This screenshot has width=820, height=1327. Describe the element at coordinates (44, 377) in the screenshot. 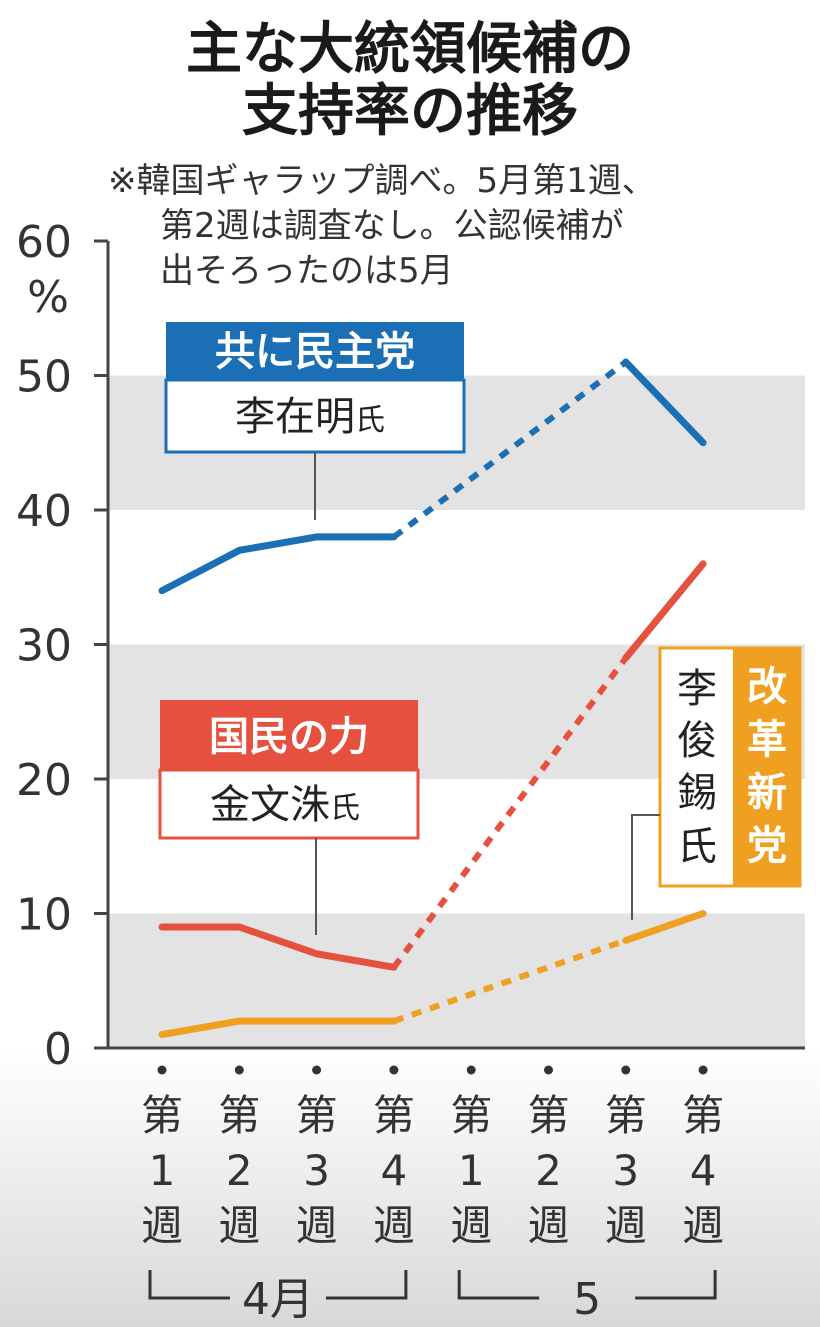

I see `y-tick-label: 50` at that location.